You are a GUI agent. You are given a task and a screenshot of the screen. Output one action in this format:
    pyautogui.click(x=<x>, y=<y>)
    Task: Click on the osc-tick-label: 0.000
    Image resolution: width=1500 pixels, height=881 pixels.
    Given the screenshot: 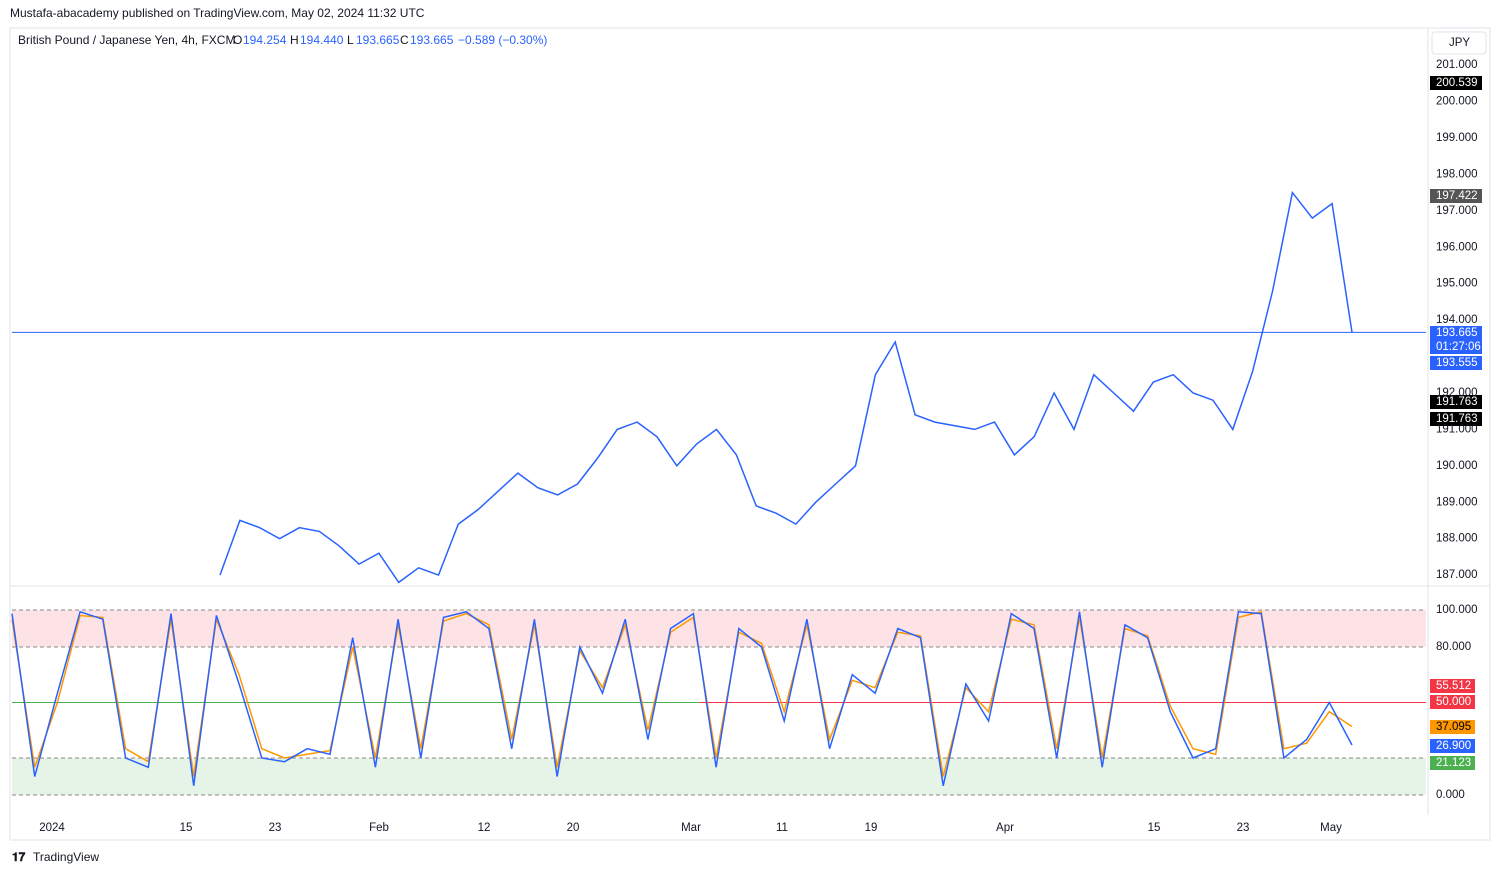 What is the action you would take?
    pyautogui.click(x=1450, y=795)
    